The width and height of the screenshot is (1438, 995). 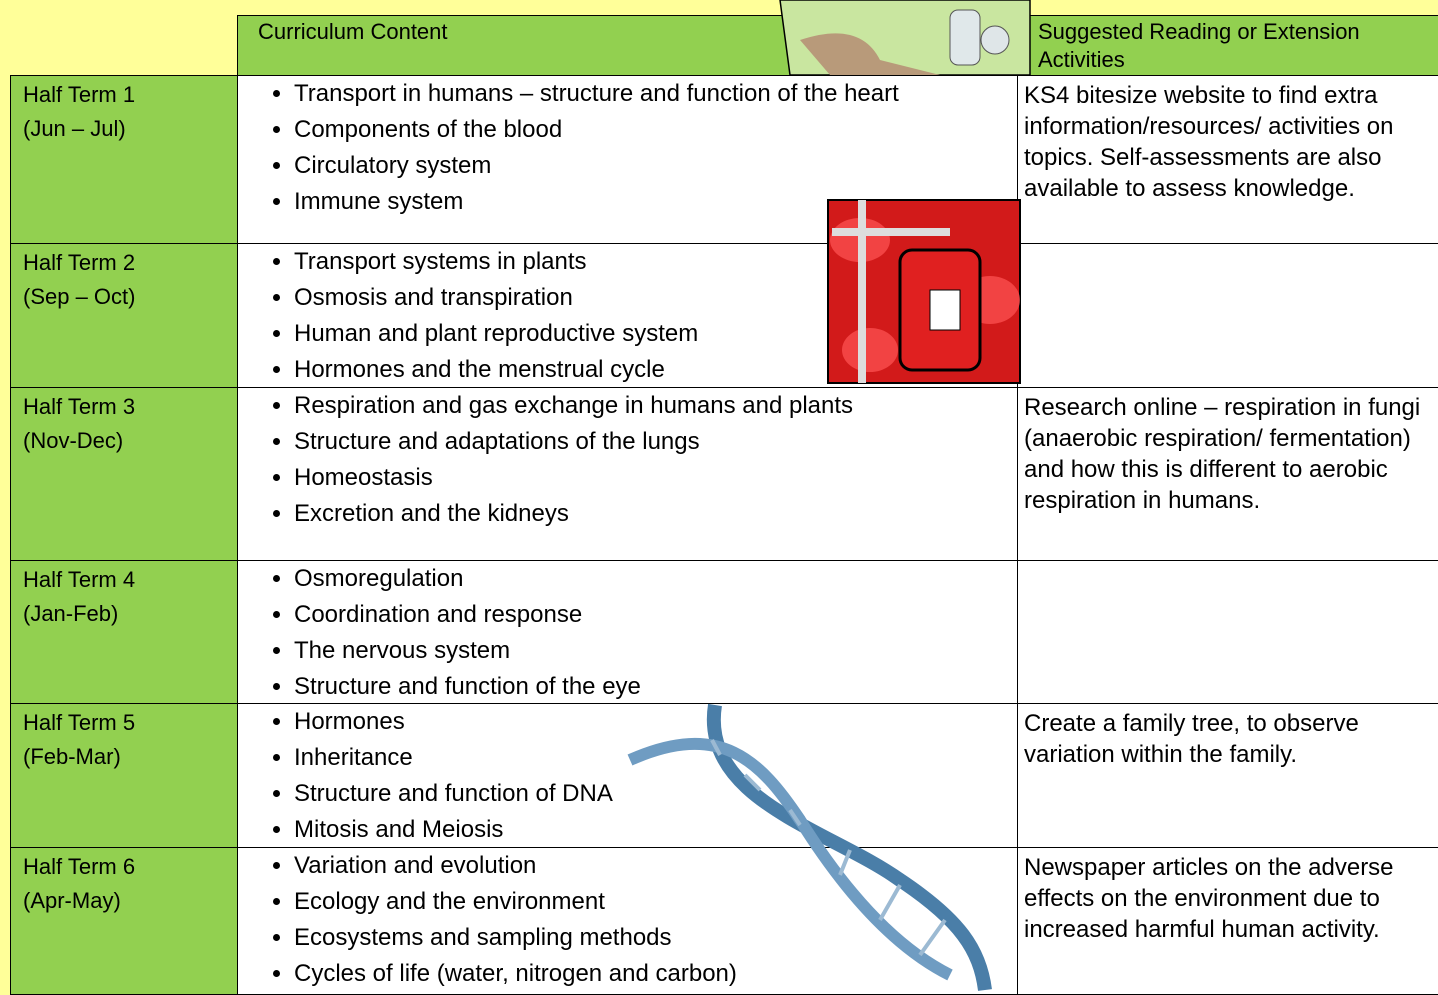 What do you see at coordinates (655, 830) in the screenshot?
I see `topic: Mitosis and Meiosis` at bounding box center [655, 830].